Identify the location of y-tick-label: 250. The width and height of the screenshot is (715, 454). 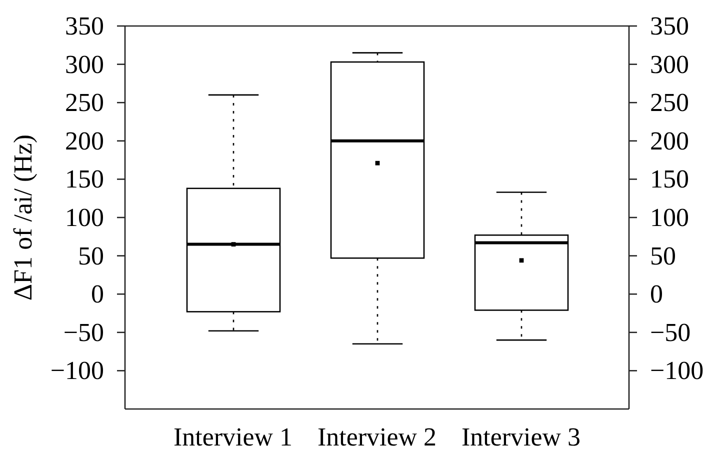
(84, 103).